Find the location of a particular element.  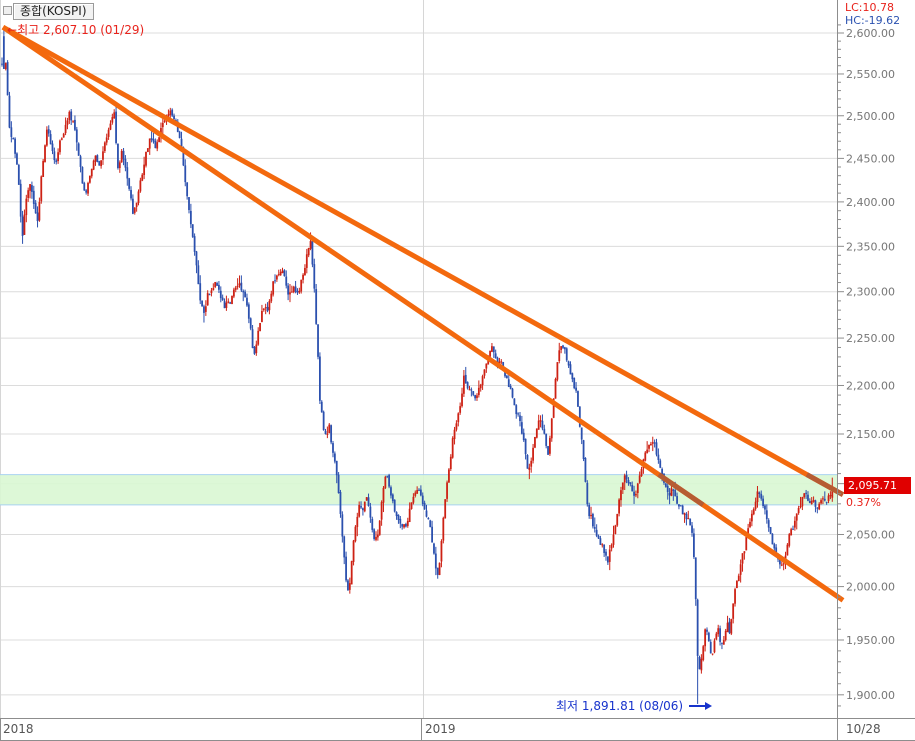

y-axis-label: 2,550.00 is located at coordinates (870, 74).